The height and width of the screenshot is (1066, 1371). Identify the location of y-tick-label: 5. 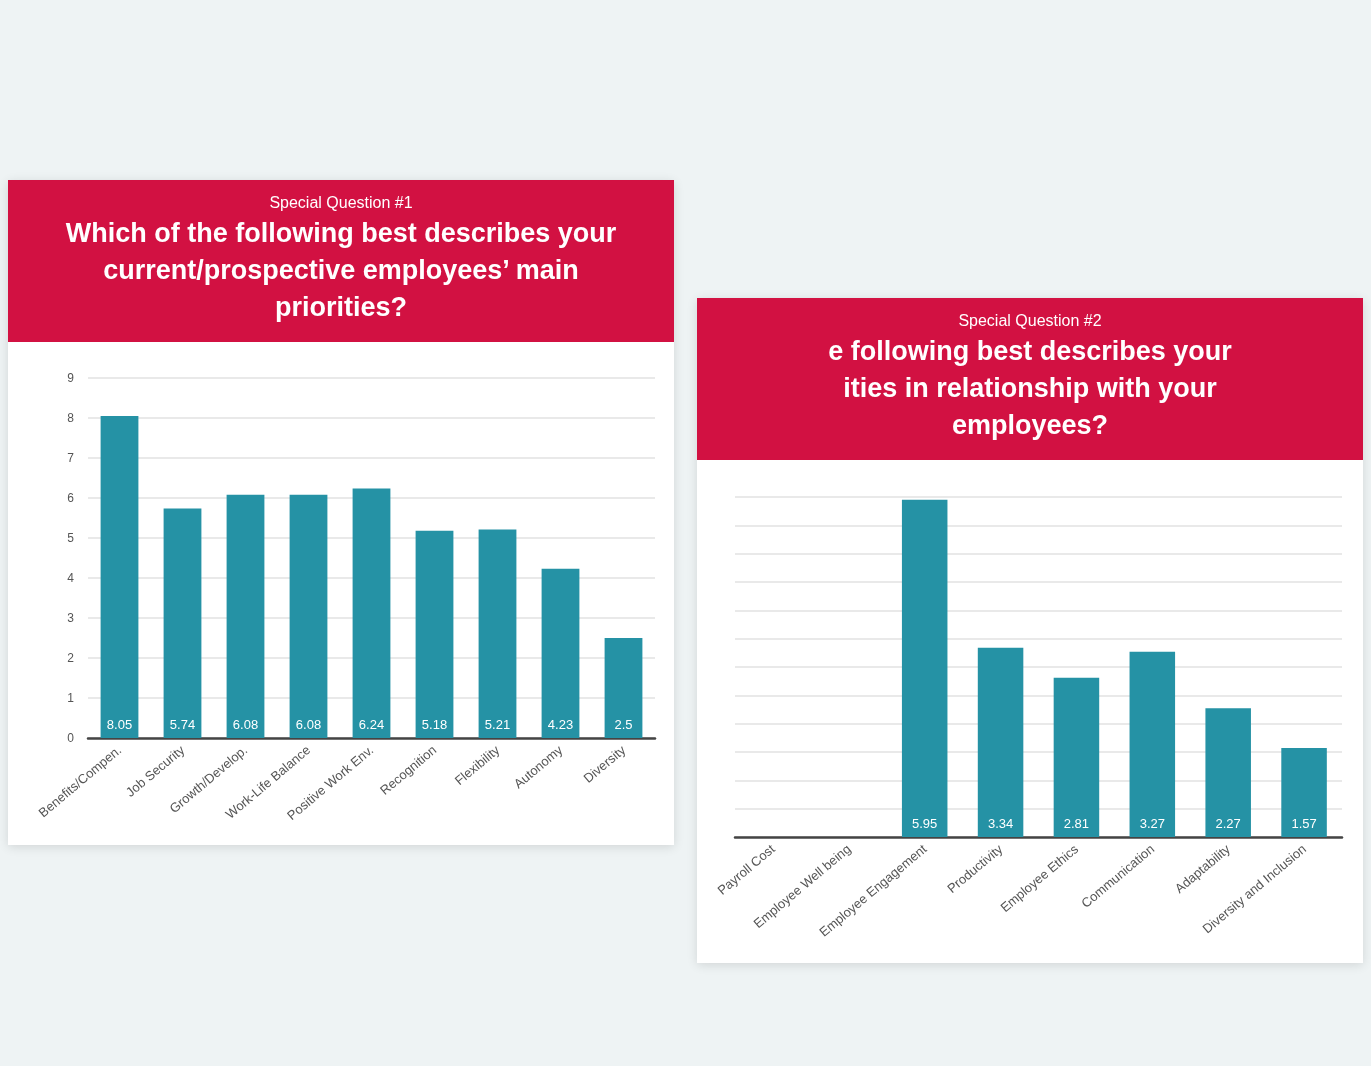
(71, 538).